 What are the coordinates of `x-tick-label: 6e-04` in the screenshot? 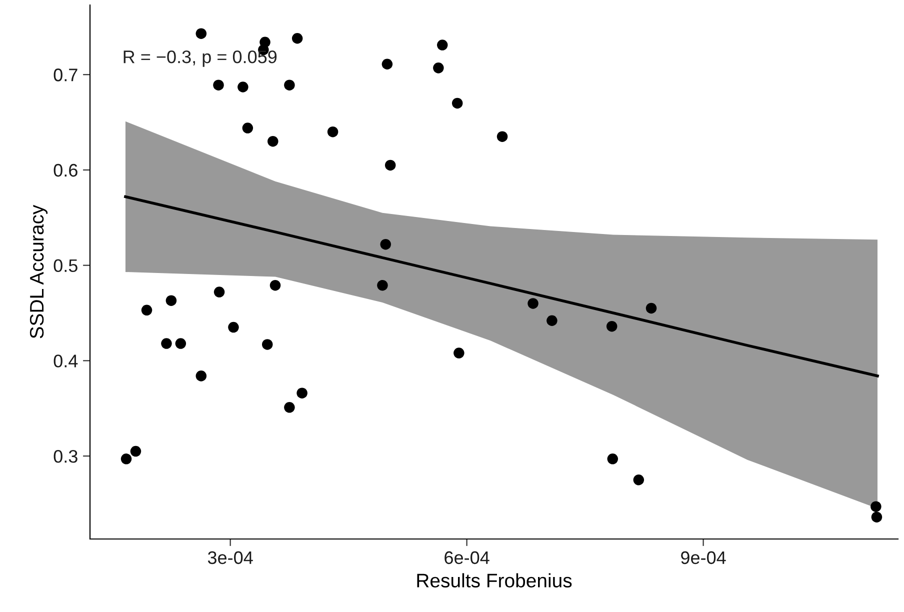 It's located at (467, 557).